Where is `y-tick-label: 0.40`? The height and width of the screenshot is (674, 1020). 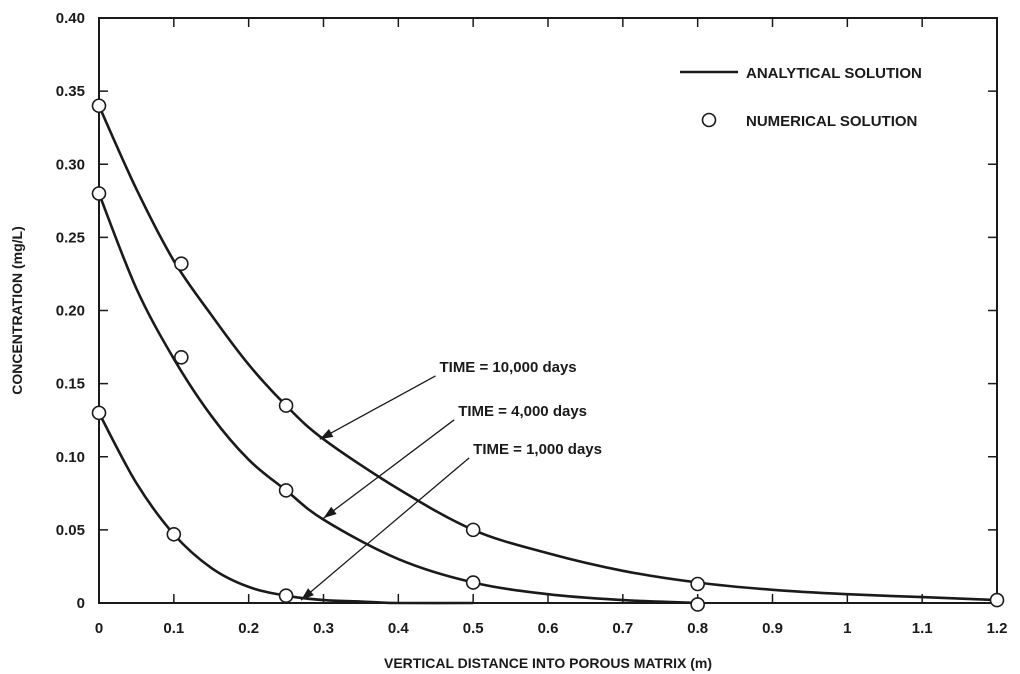
y-tick-label: 0.40 is located at coordinates (70, 18).